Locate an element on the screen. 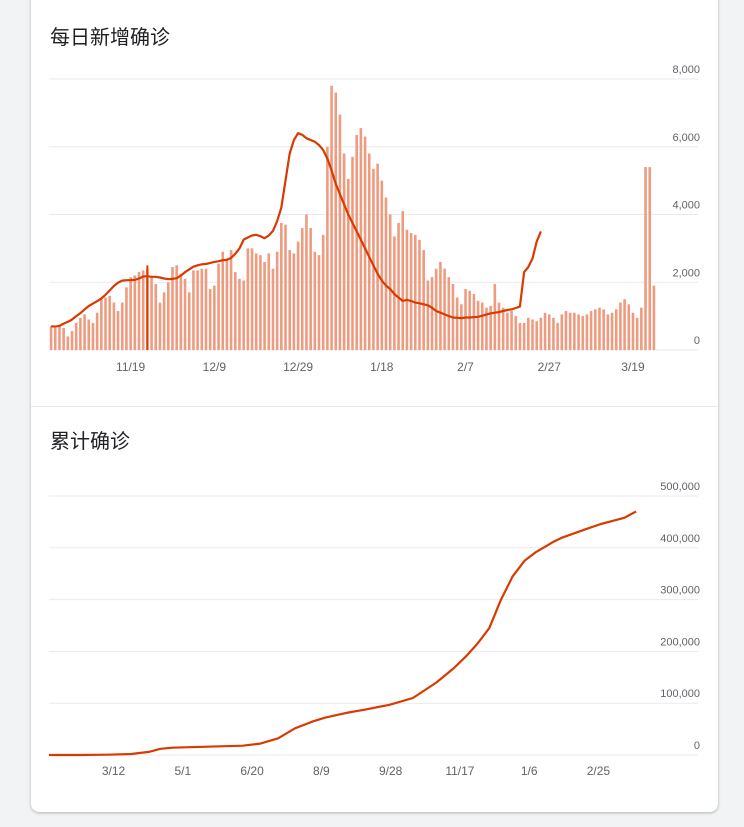  x-tick-label: 3/12 is located at coordinates (114, 771).